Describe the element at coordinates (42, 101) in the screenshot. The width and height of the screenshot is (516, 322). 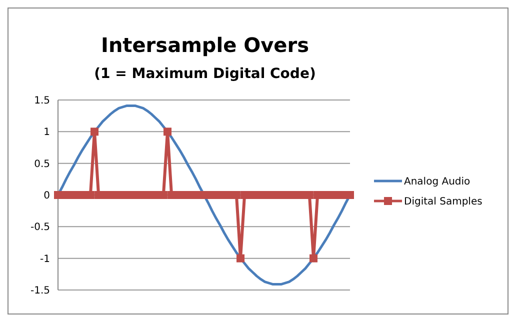
I see `y-tick-label: 1.5` at that location.